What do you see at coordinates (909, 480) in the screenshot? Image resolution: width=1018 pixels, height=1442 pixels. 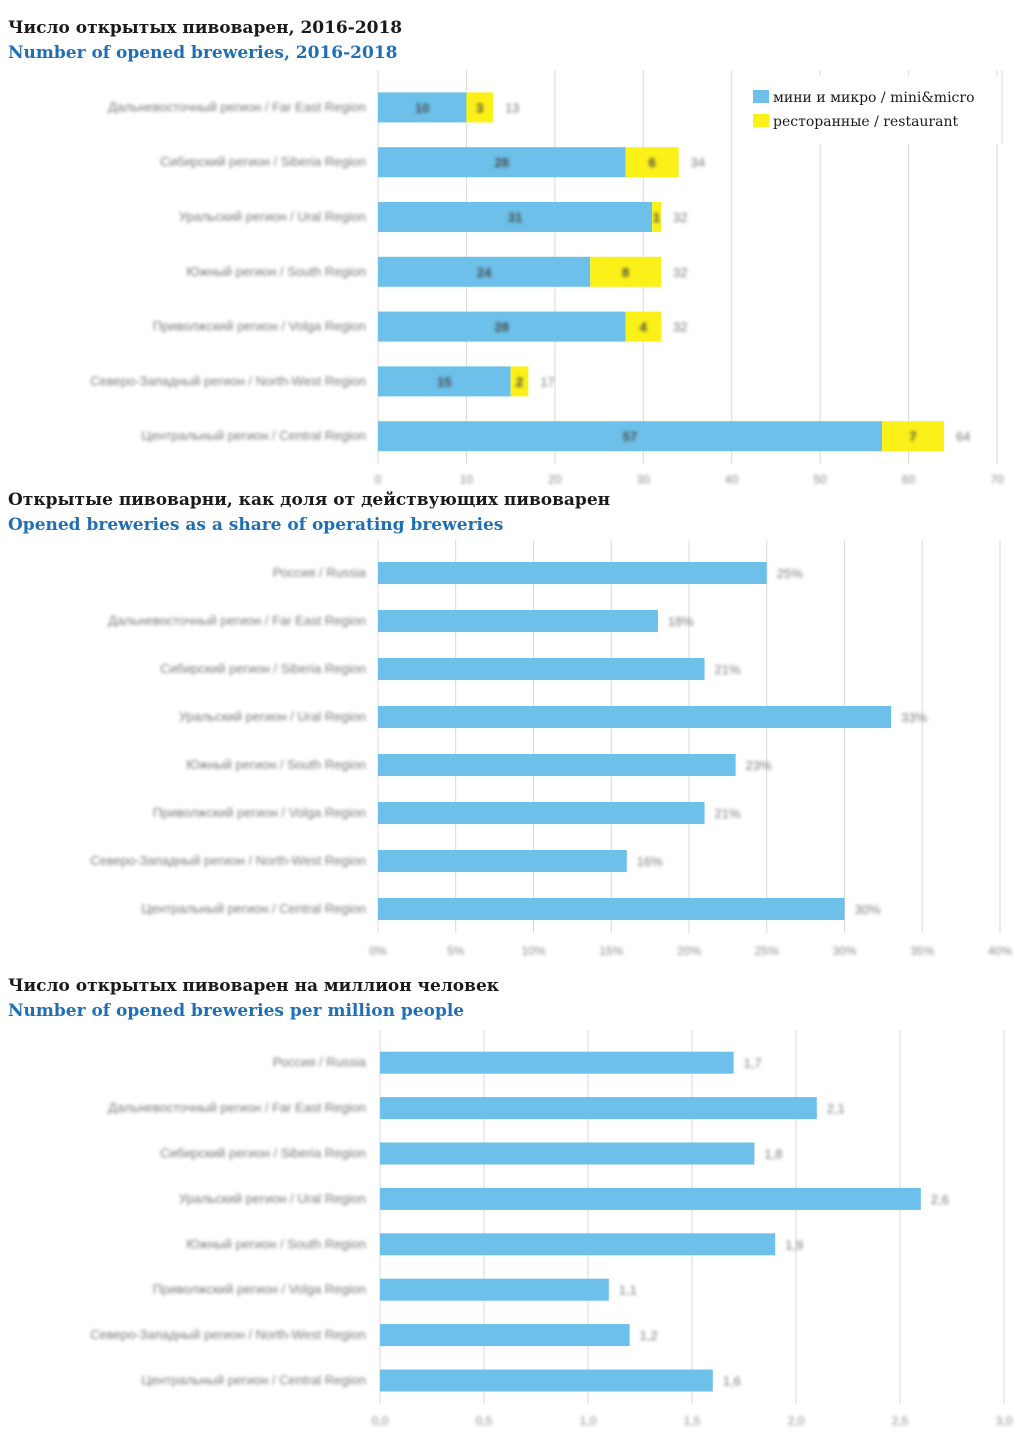 I see `x-tick-label: 60` at bounding box center [909, 480].